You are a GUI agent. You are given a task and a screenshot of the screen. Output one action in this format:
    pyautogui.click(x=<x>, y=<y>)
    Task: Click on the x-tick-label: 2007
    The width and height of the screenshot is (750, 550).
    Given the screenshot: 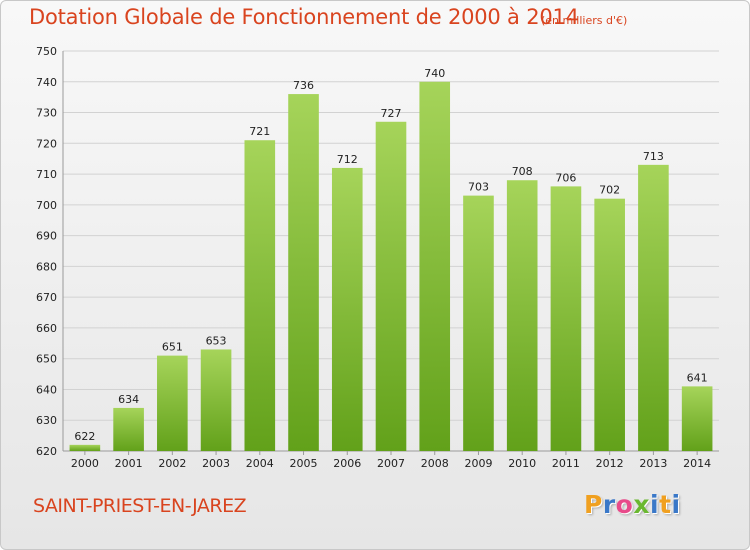 What is the action you would take?
    pyautogui.click(x=391, y=463)
    